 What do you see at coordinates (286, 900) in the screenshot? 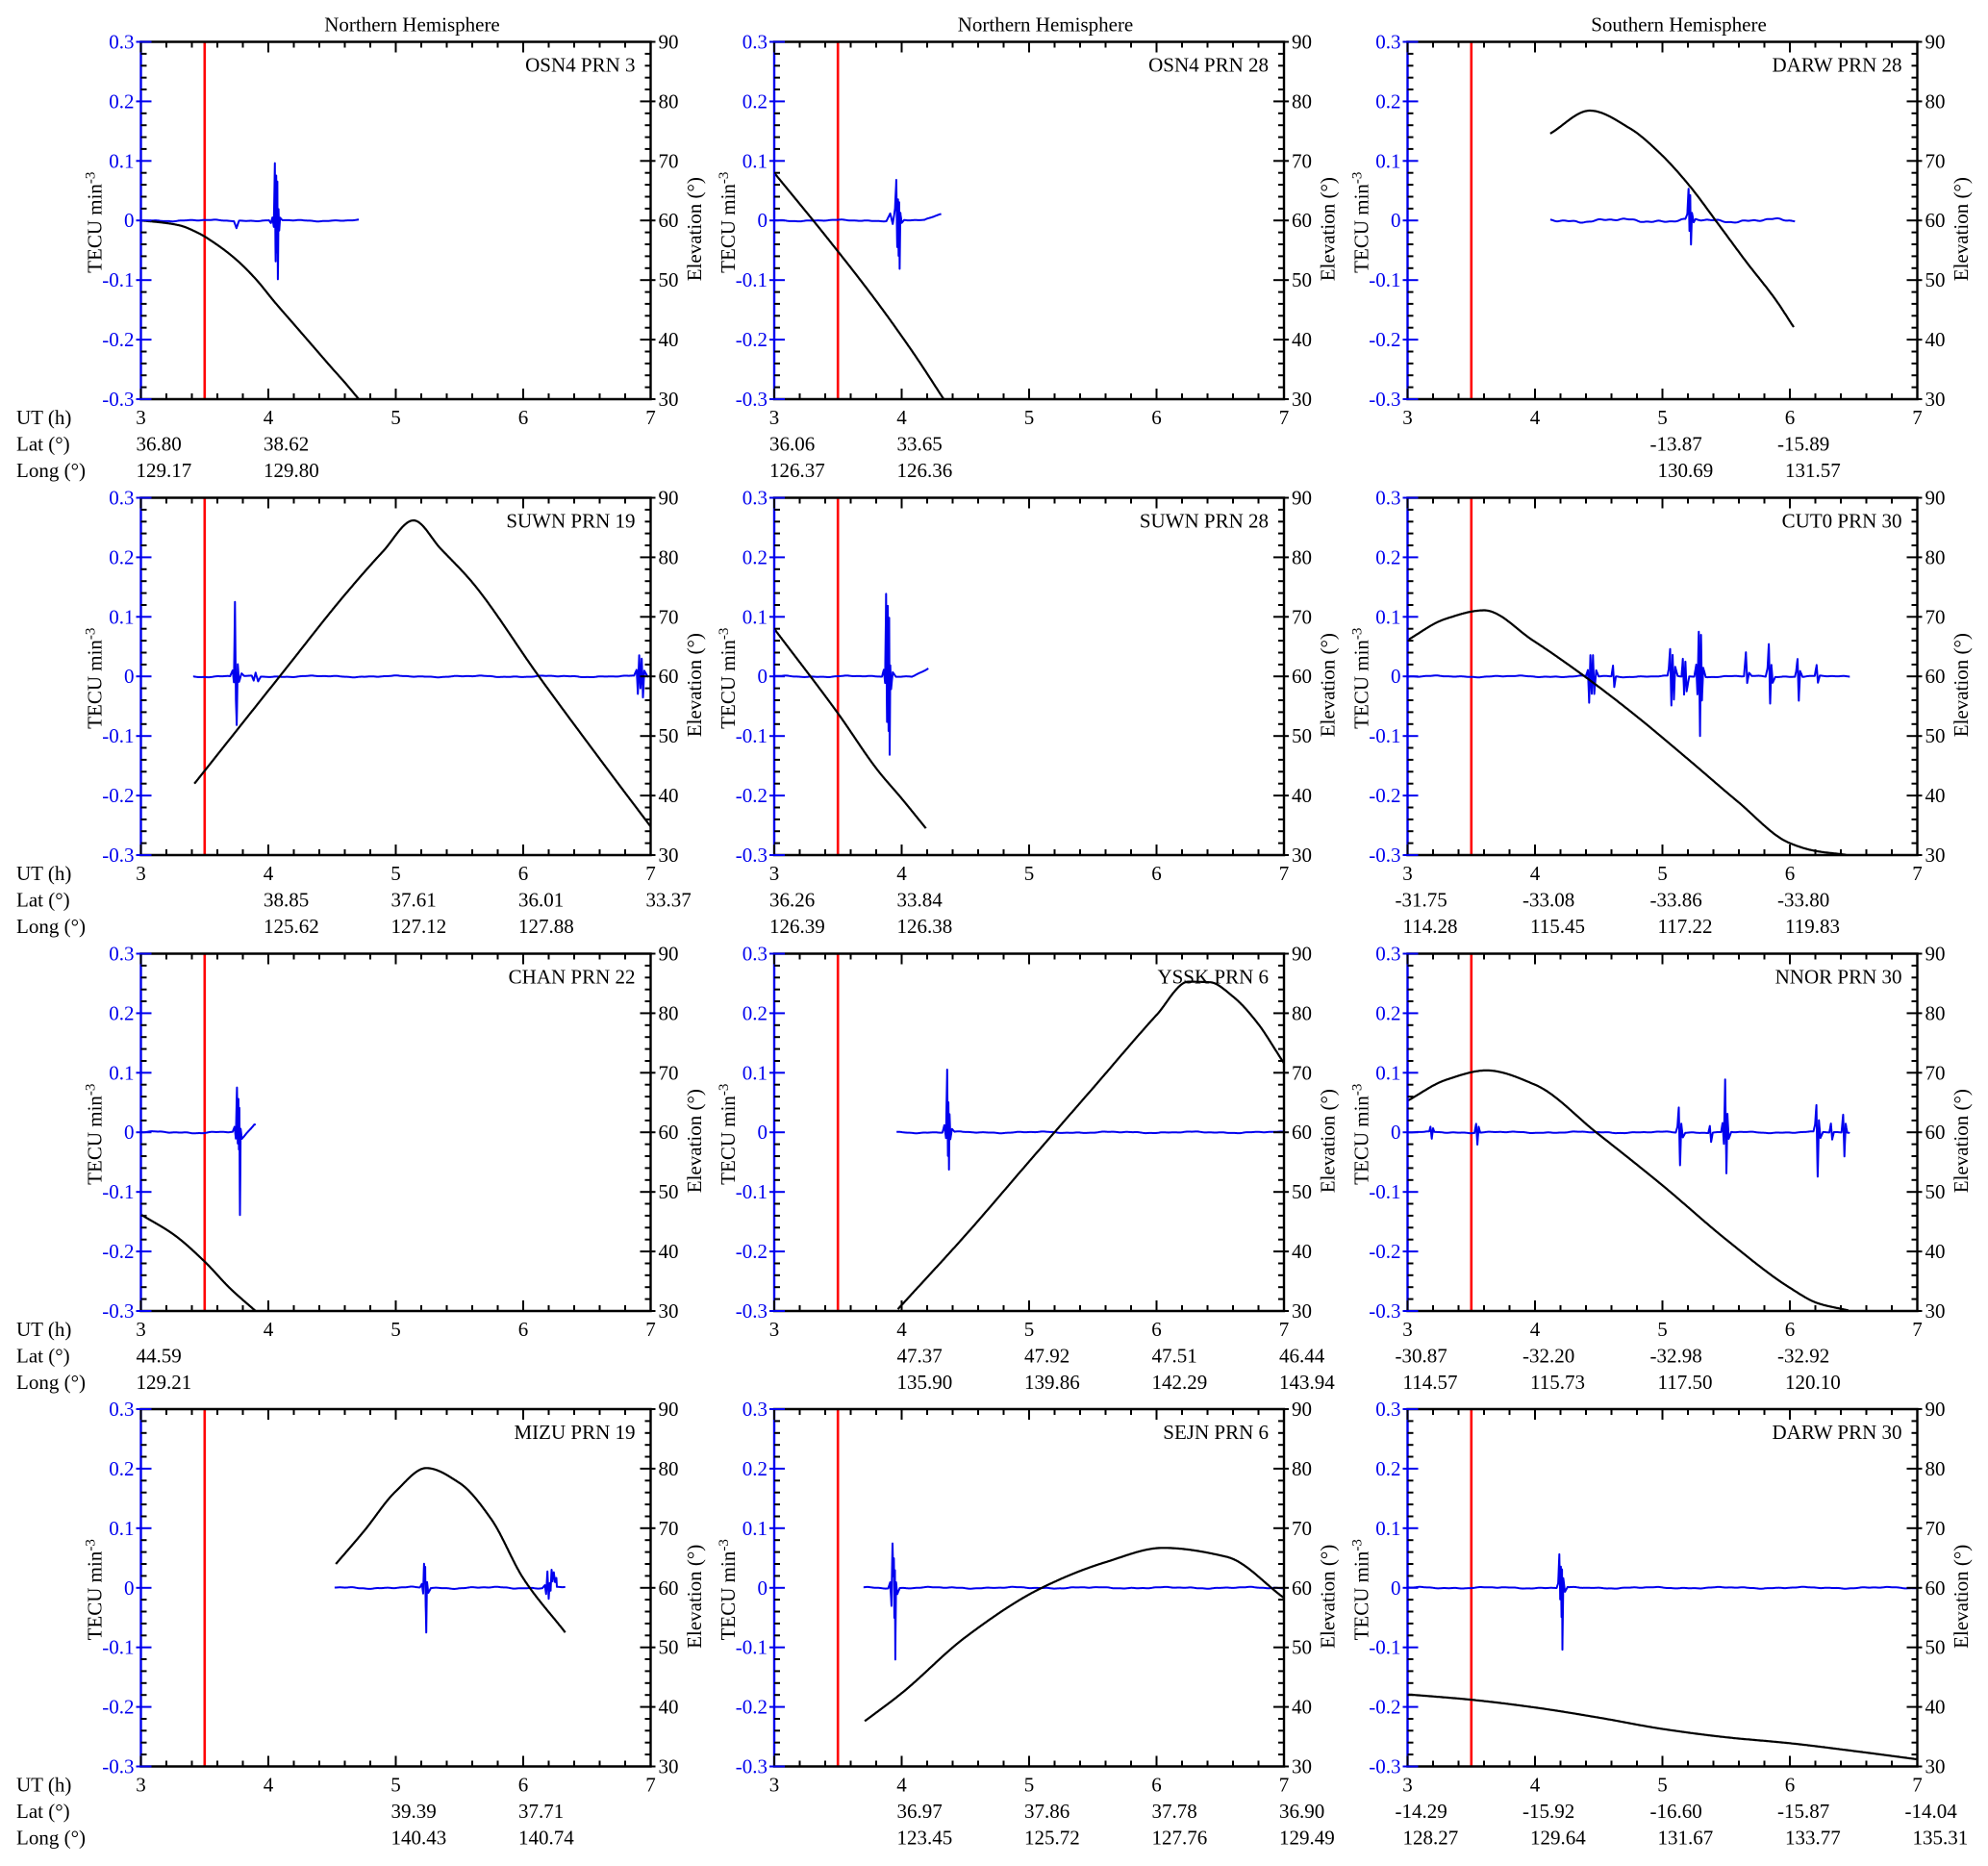
I see `svg-text: 38.85` at bounding box center [286, 900].